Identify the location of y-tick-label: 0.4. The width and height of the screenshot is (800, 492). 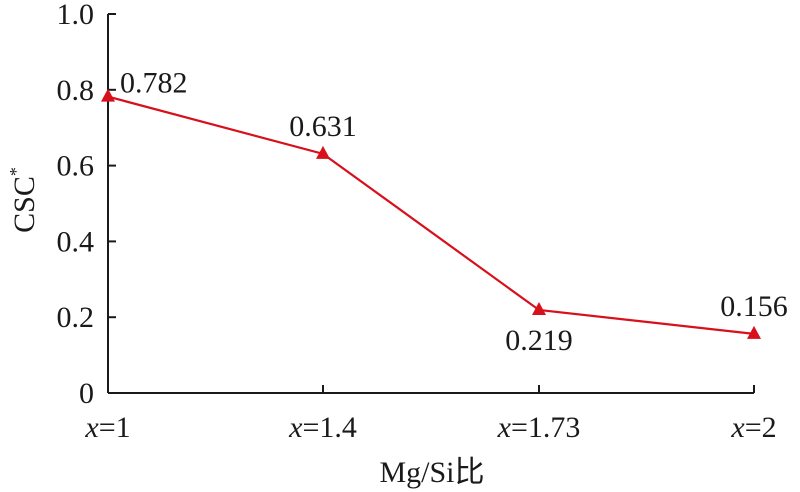
(76, 241).